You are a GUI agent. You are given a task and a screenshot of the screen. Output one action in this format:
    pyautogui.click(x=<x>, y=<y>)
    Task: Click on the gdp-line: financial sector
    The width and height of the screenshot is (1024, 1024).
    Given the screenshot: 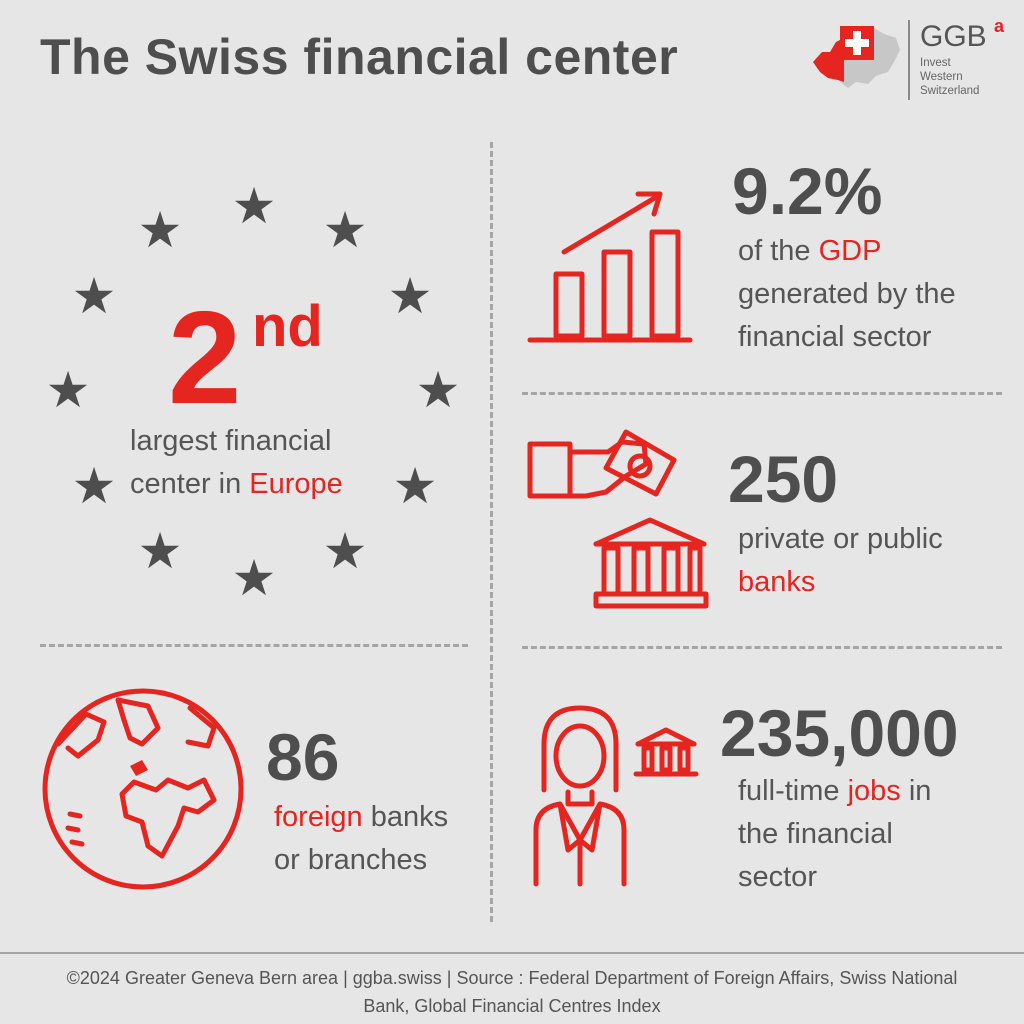 What is the action you would take?
    pyautogui.click(x=835, y=337)
    